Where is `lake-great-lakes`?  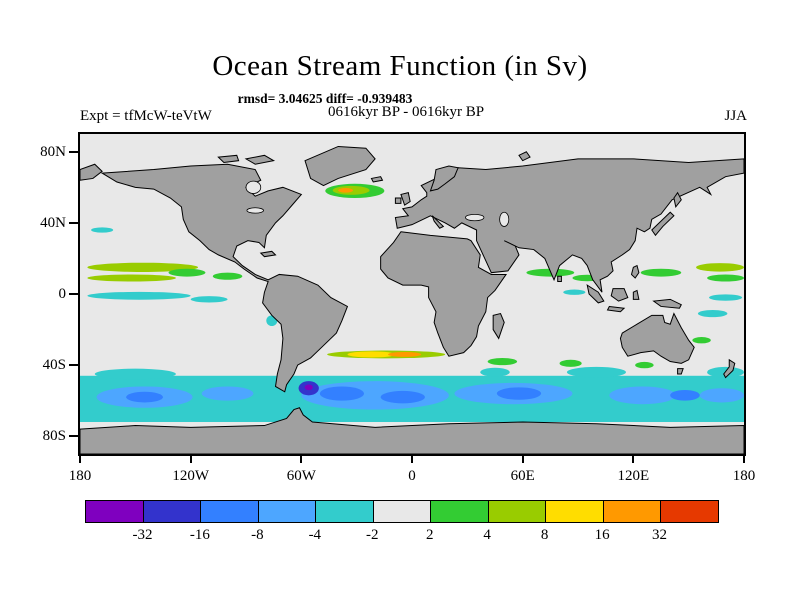 lake-great-lakes is located at coordinates (255, 210).